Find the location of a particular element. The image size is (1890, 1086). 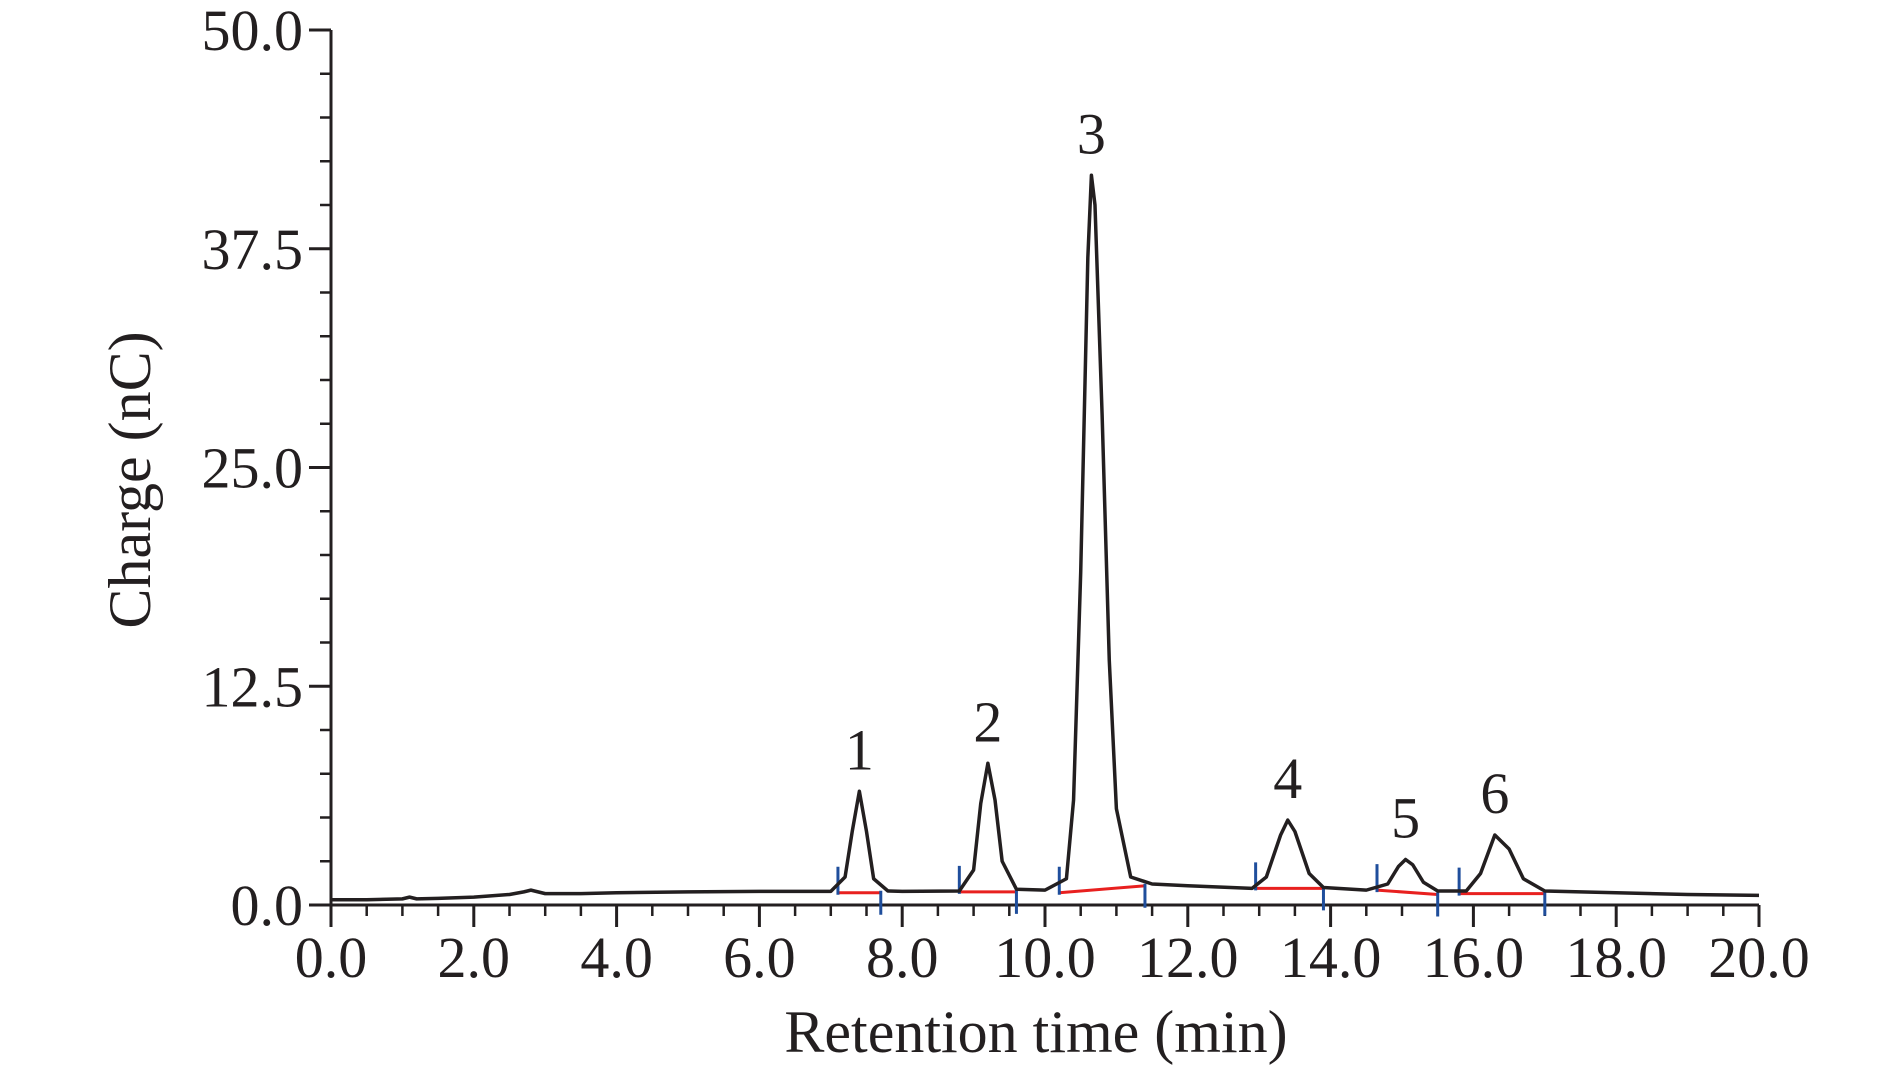

x-tick-label: 12.0 is located at coordinates (1188, 957).